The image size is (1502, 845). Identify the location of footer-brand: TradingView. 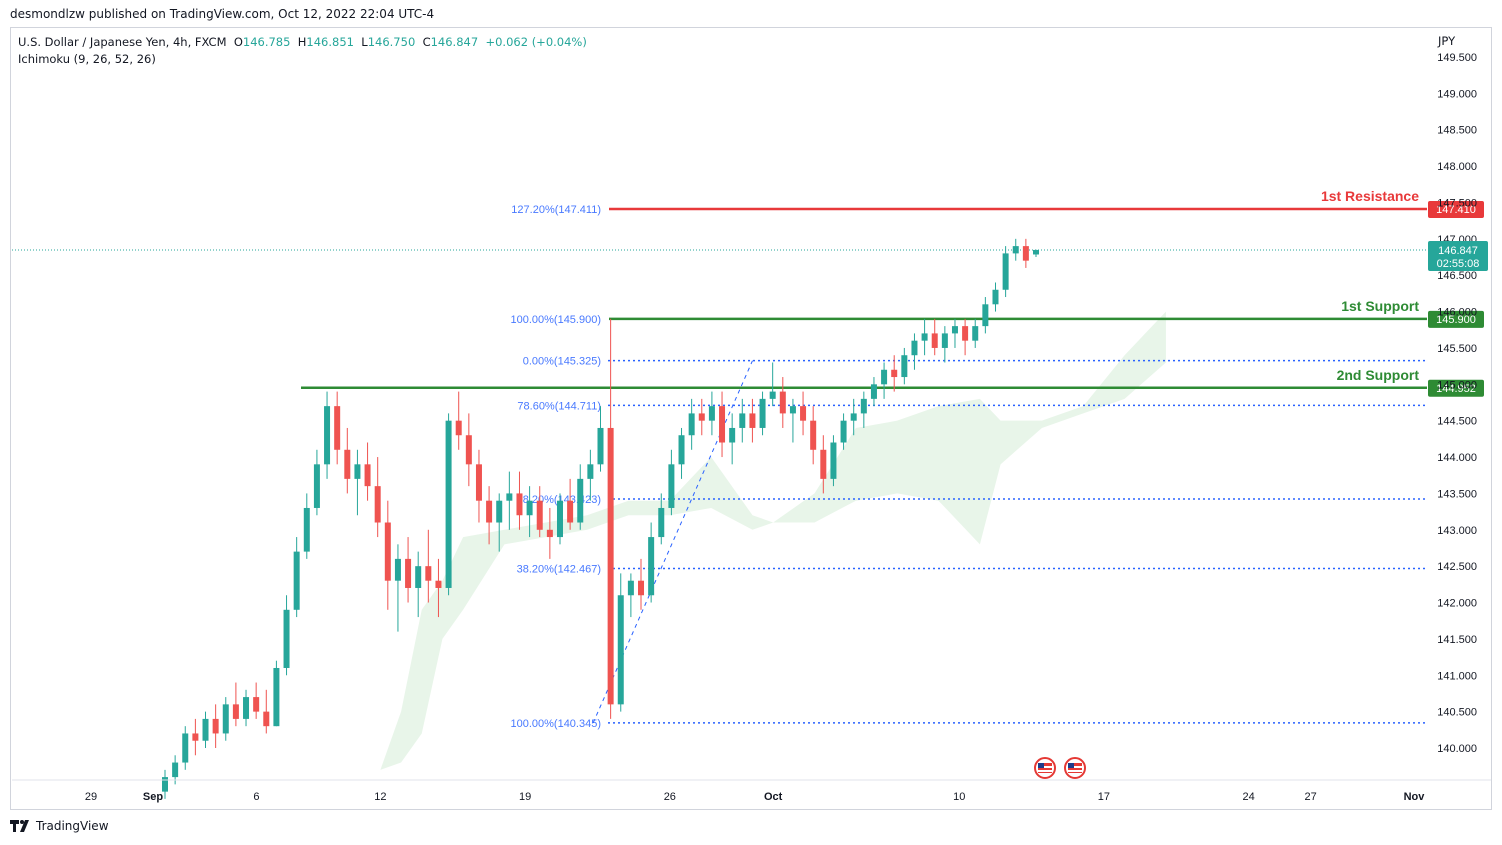
(59, 826).